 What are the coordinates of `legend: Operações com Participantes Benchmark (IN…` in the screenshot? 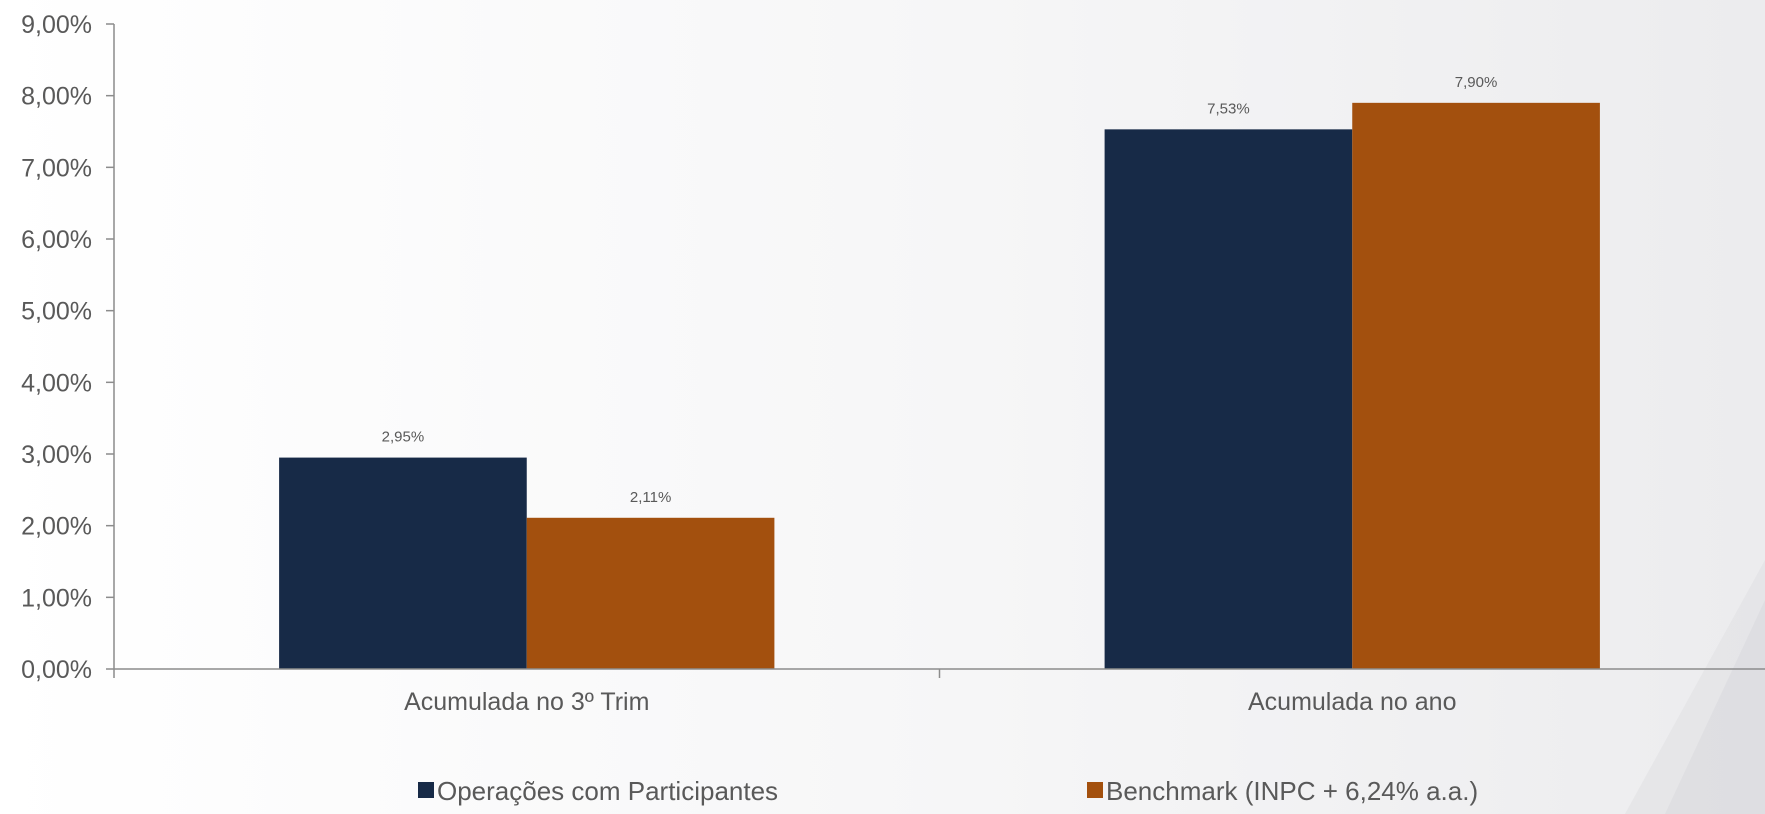 It's located at (948, 791).